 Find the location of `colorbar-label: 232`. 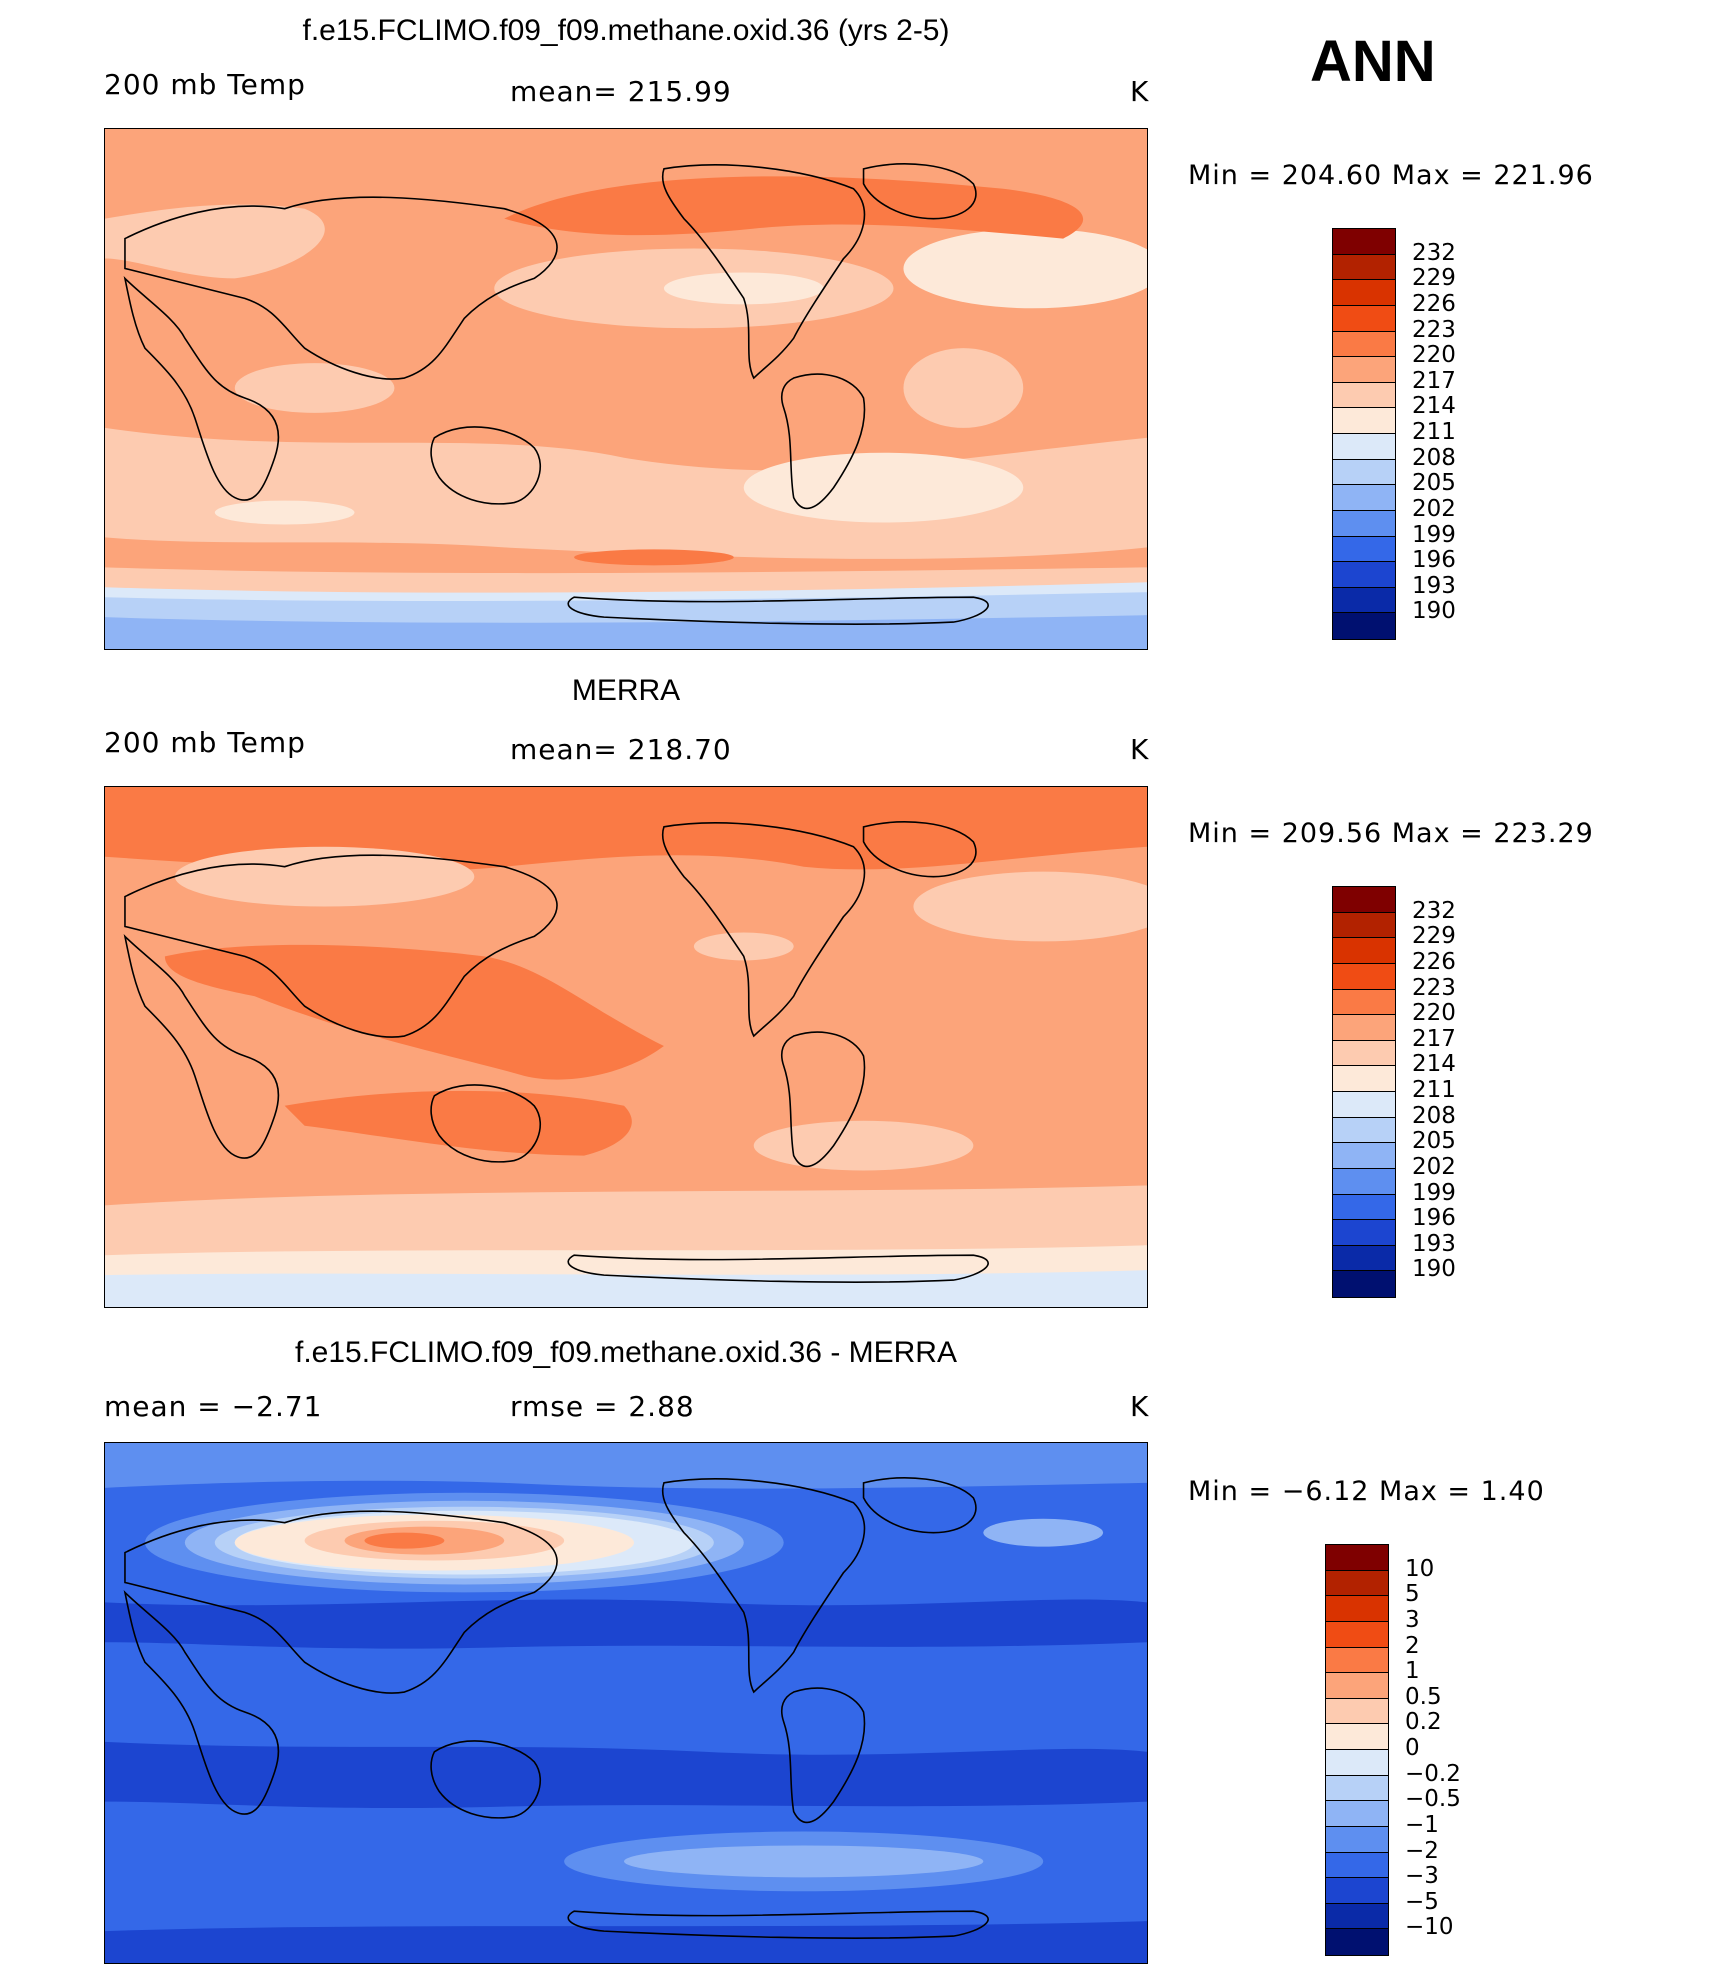

colorbar-label: 232 is located at coordinates (1434, 252).